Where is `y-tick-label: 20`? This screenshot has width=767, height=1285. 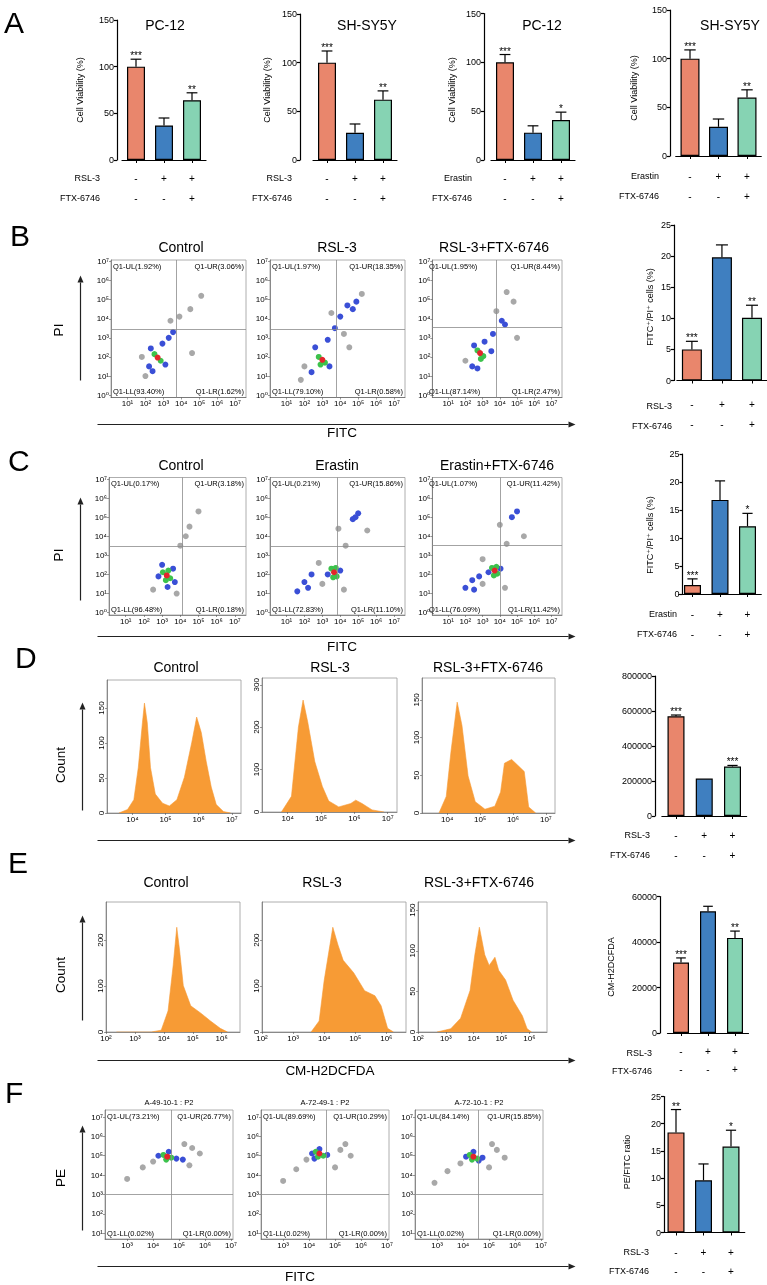 y-tick-label: 20 is located at coordinates (665, 256).